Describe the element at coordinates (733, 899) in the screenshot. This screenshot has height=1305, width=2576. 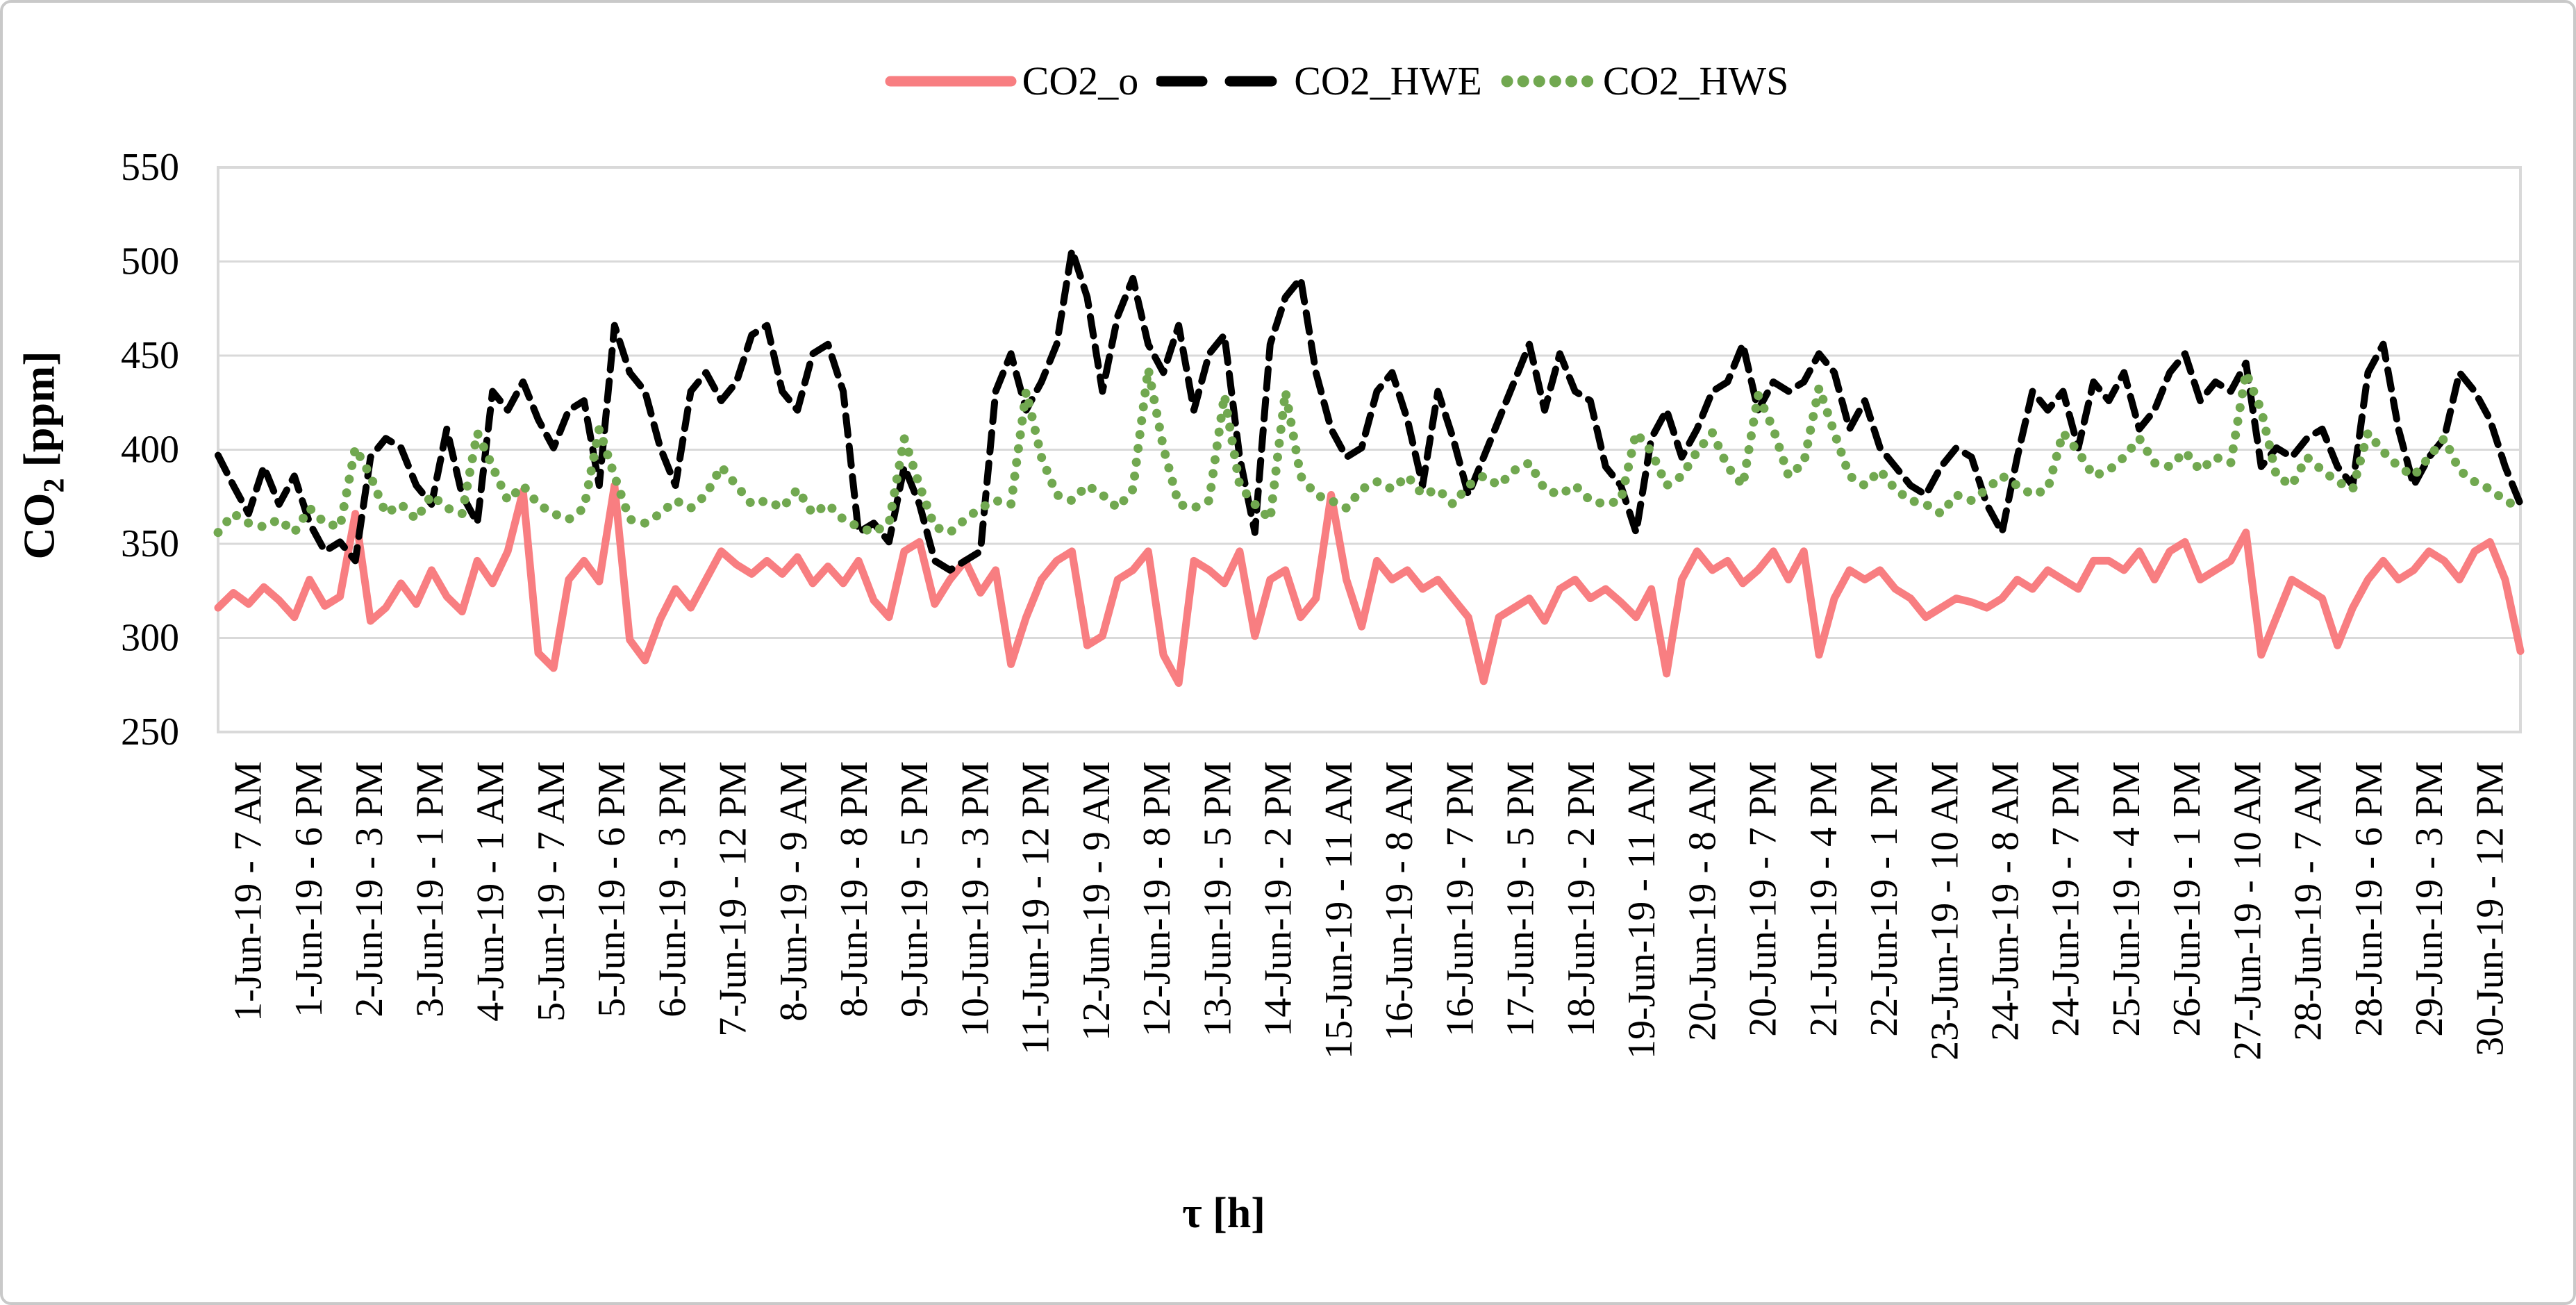
I see `x-tick-label: 7-Jun-19 - 12 PM` at that location.